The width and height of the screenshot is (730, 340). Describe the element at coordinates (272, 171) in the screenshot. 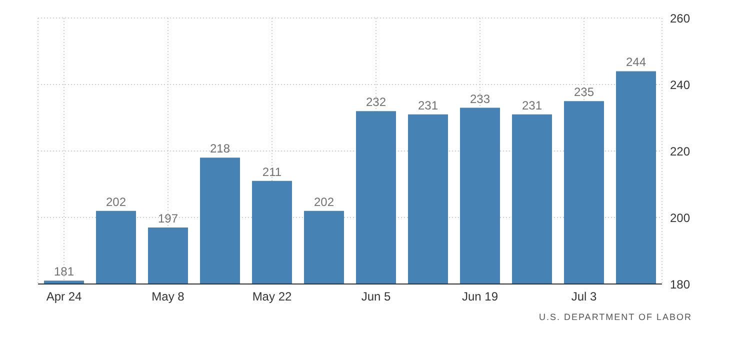

I see `data-label: 211` at that location.